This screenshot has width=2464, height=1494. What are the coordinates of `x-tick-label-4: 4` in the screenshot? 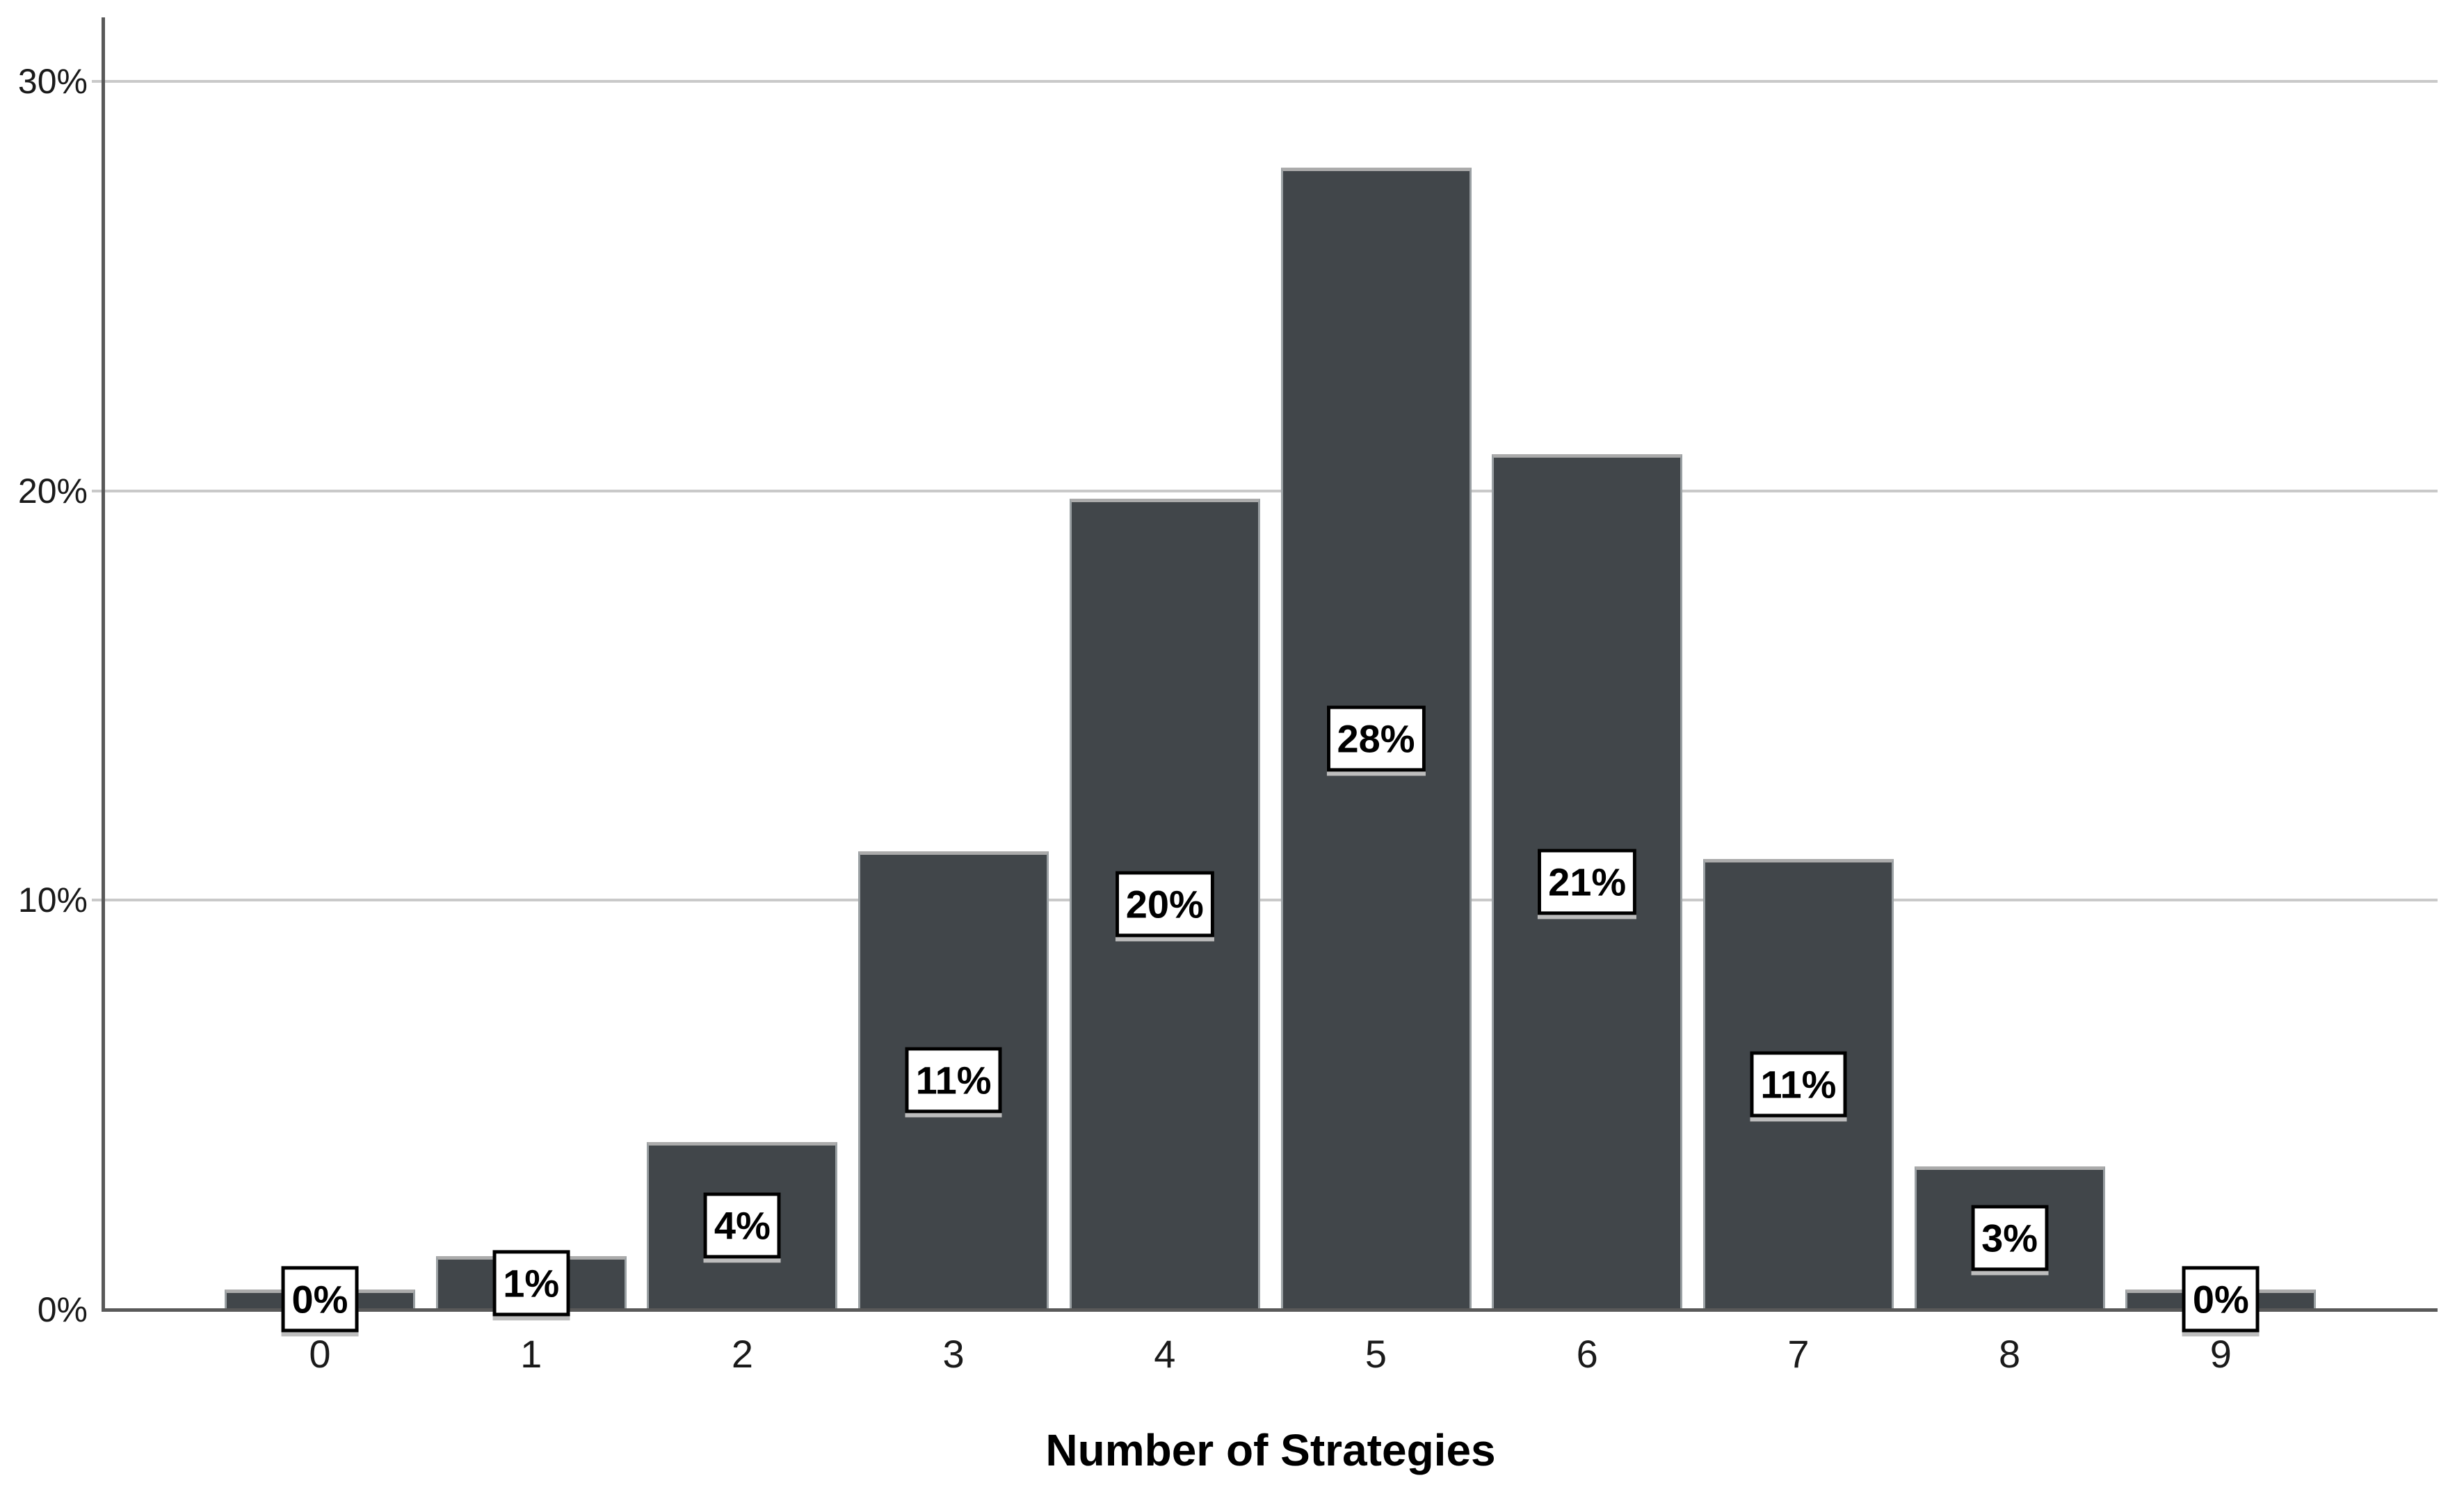 It's located at (1165, 1354).